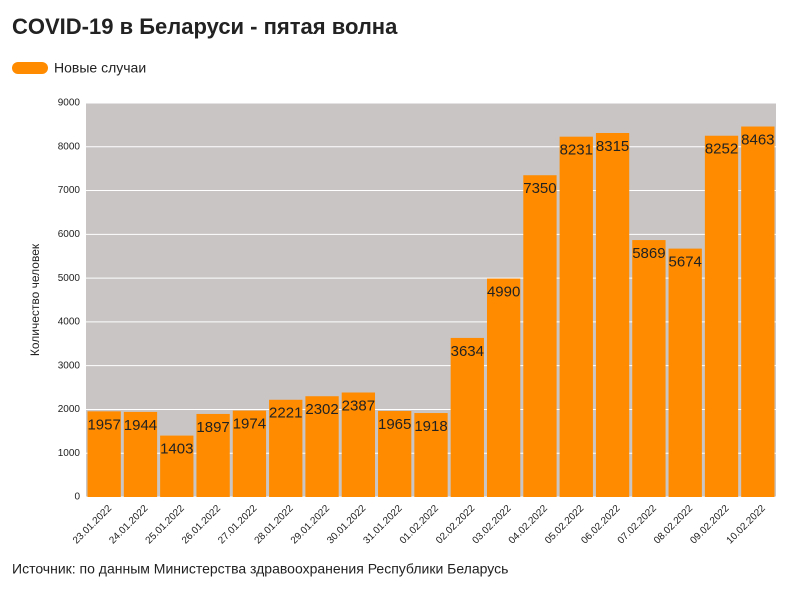 The height and width of the screenshot is (605, 800). Describe the element at coordinates (69, 146) in the screenshot. I see `y-tick-label: 8000` at that location.